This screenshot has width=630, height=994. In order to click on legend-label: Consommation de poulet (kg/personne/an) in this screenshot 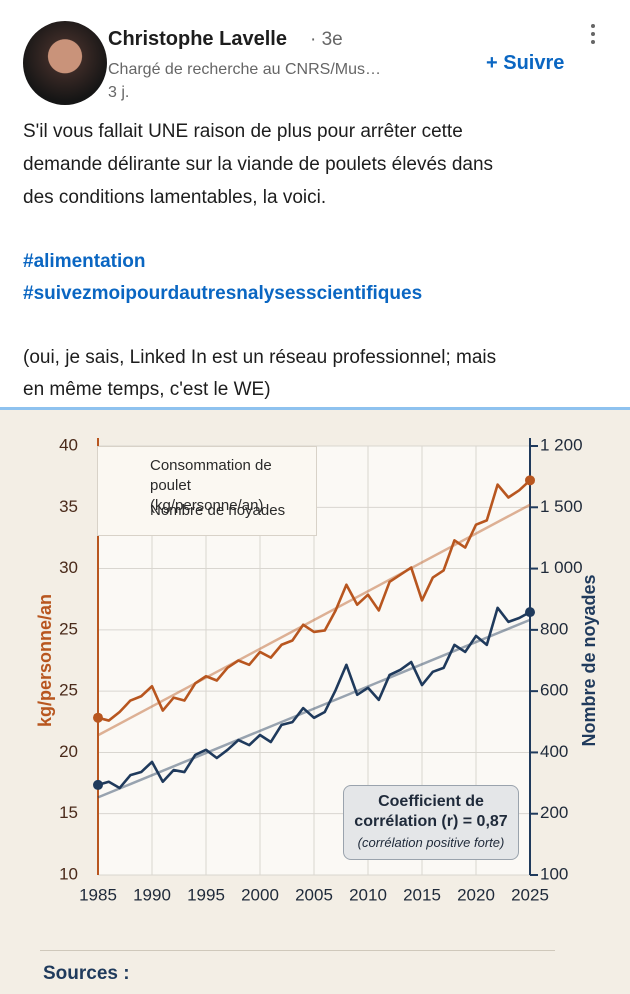, I will do `click(211, 485)`.